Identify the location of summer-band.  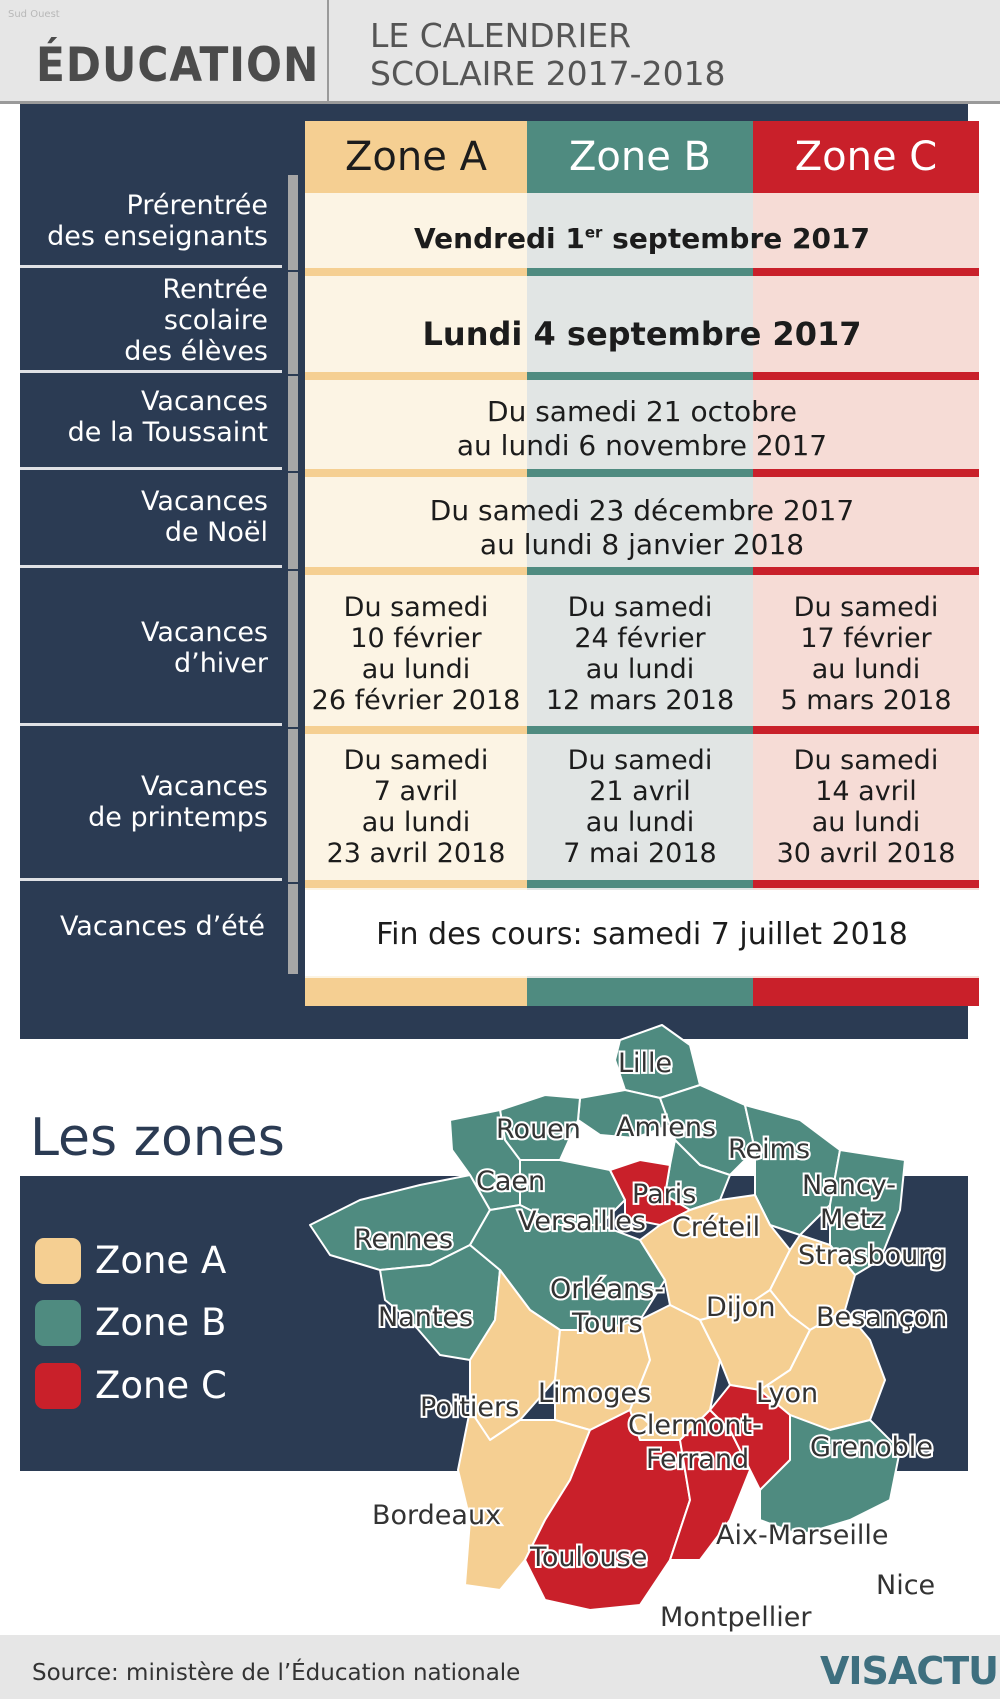
(642, 933).